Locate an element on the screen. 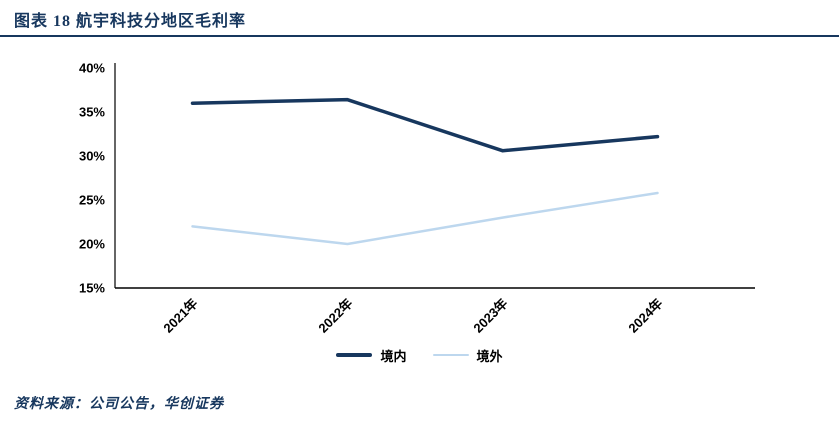  chart-footer: 资料来源：公司公告，华创证券 is located at coordinates (119, 403).